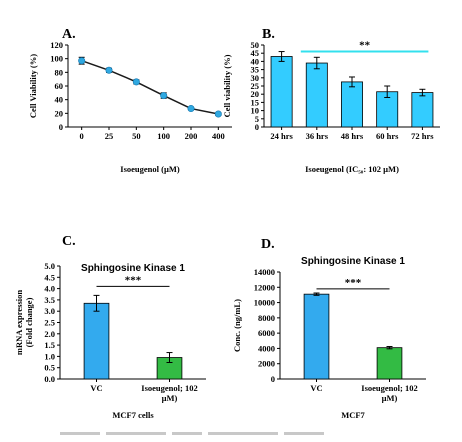  What do you see at coordinates (227, 85) in the screenshot?
I see `y-axis-label: Cell viability (%)` at bounding box center [227, 85].